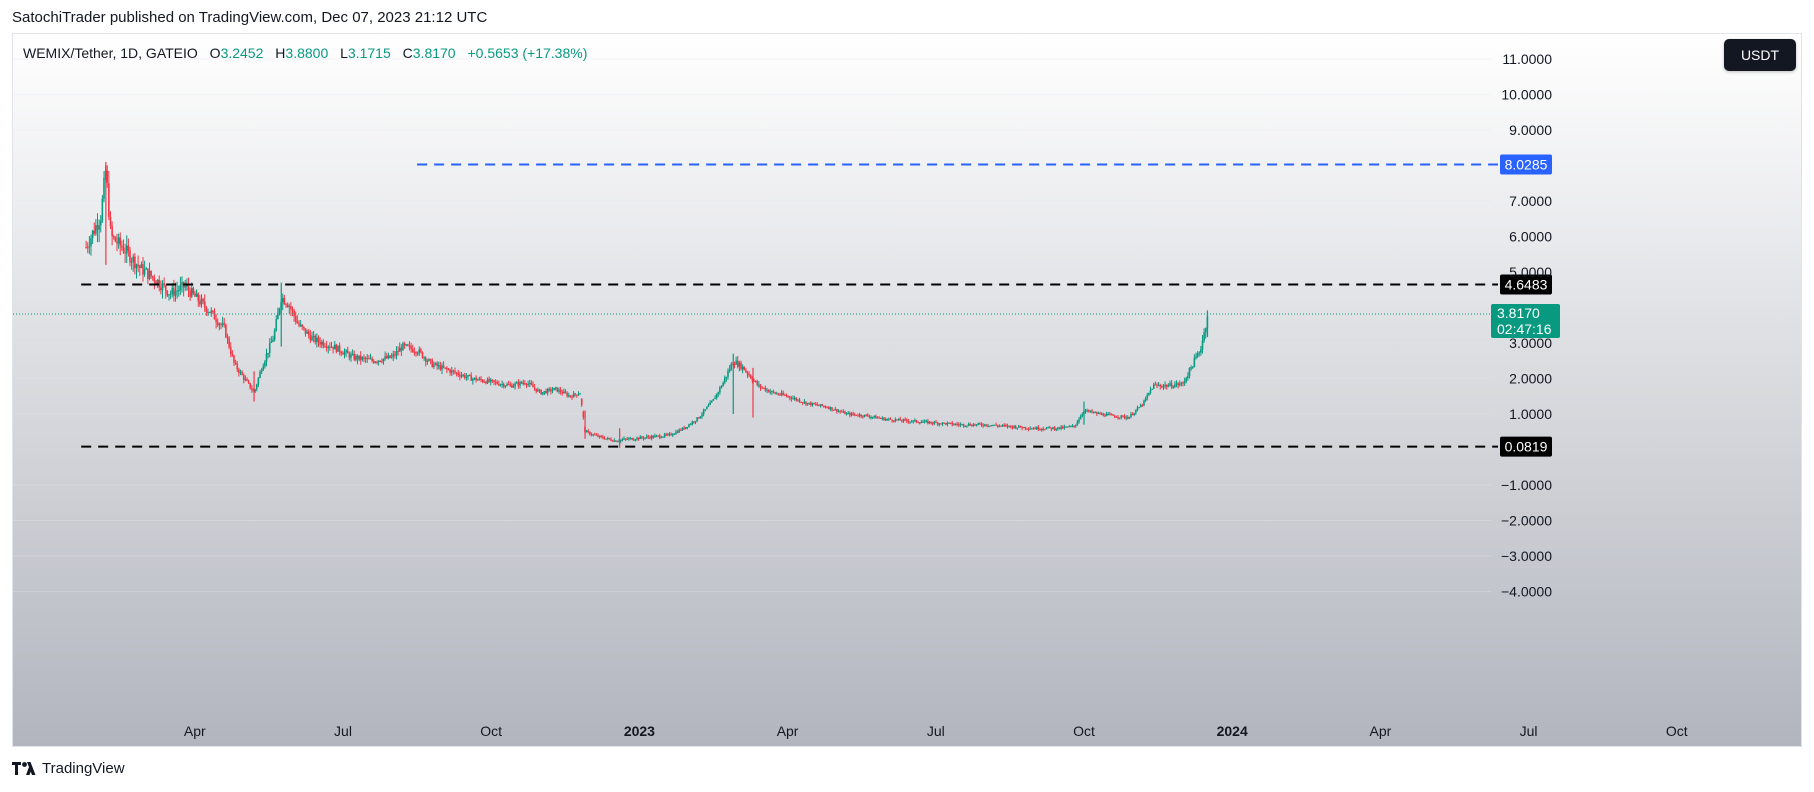 The width and height of the screenshot is (1814, 792). I want to click on level-label-text: 8.0285, so click(1526, 164).